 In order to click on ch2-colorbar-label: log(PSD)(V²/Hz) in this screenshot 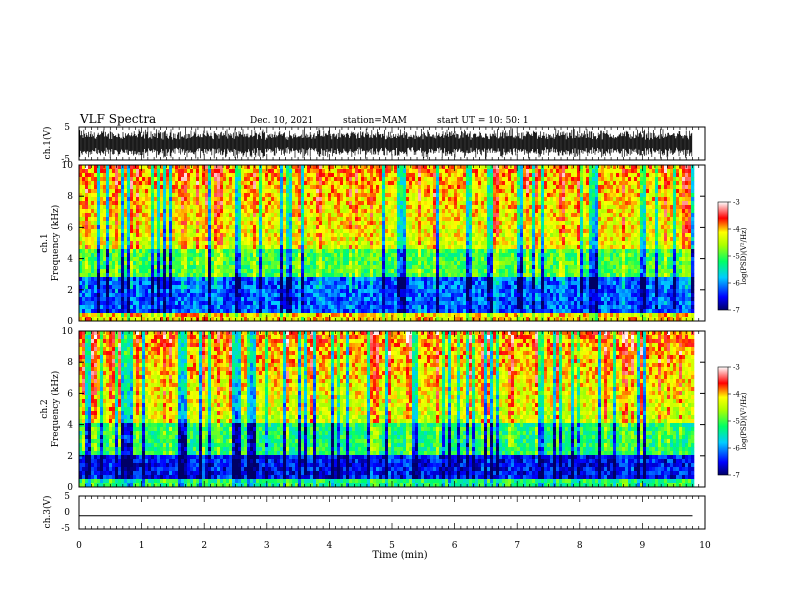, I will do `click(744, 420)`.